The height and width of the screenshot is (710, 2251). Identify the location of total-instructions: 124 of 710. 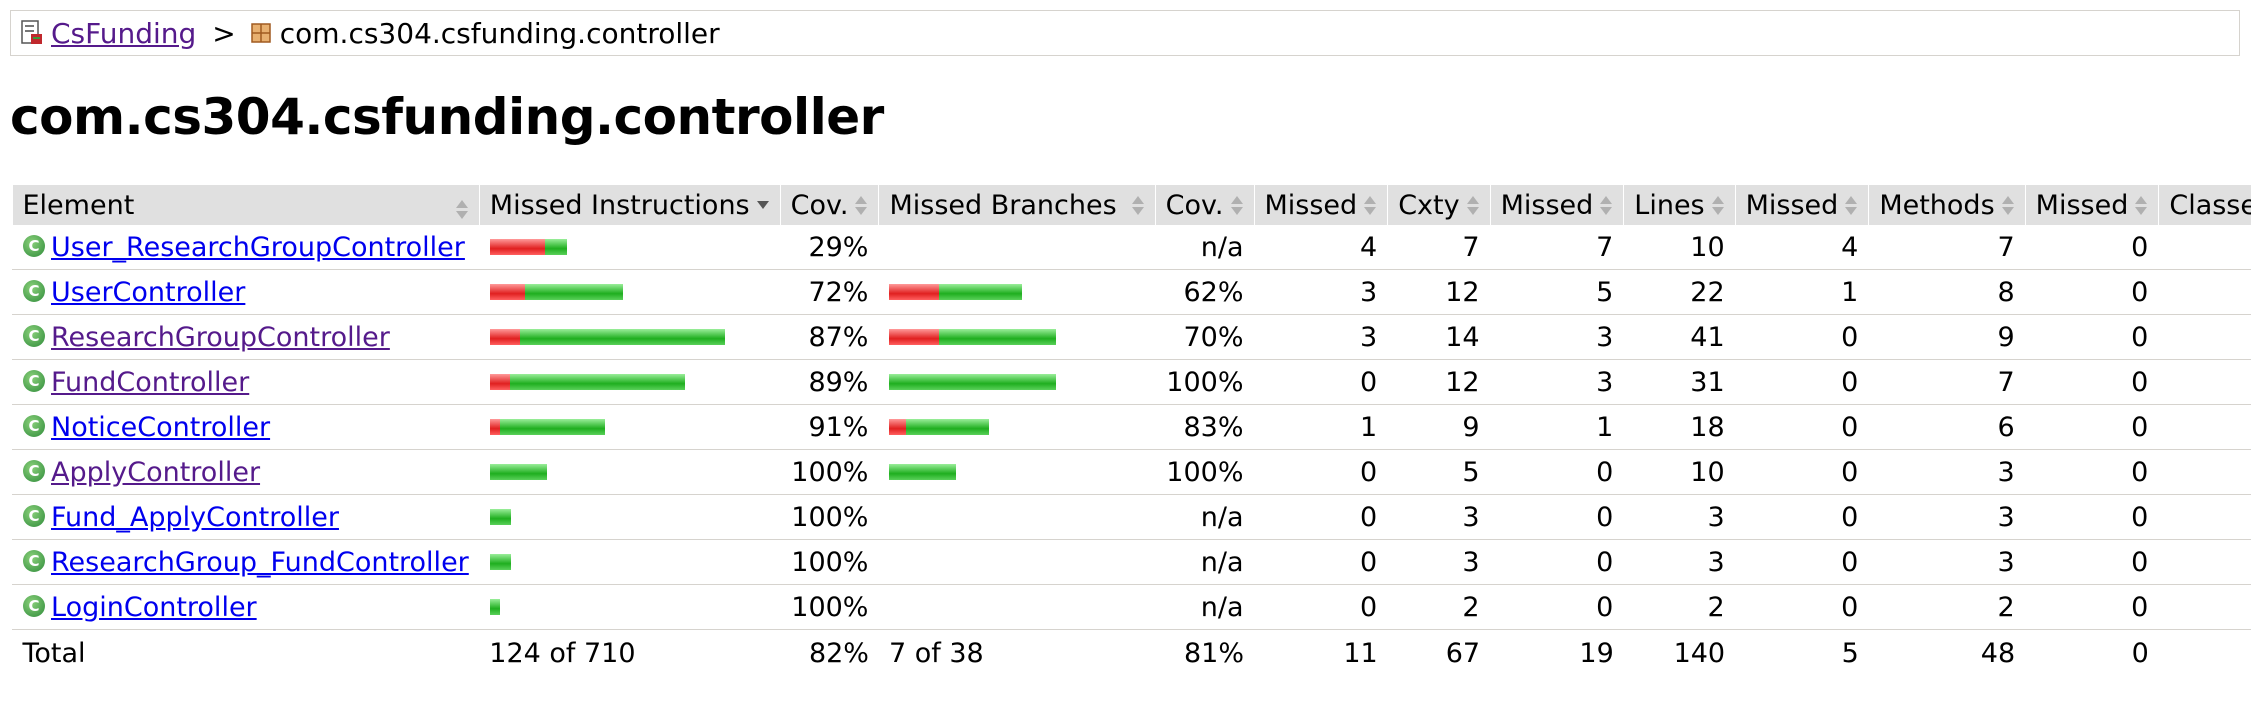
(562, 653).